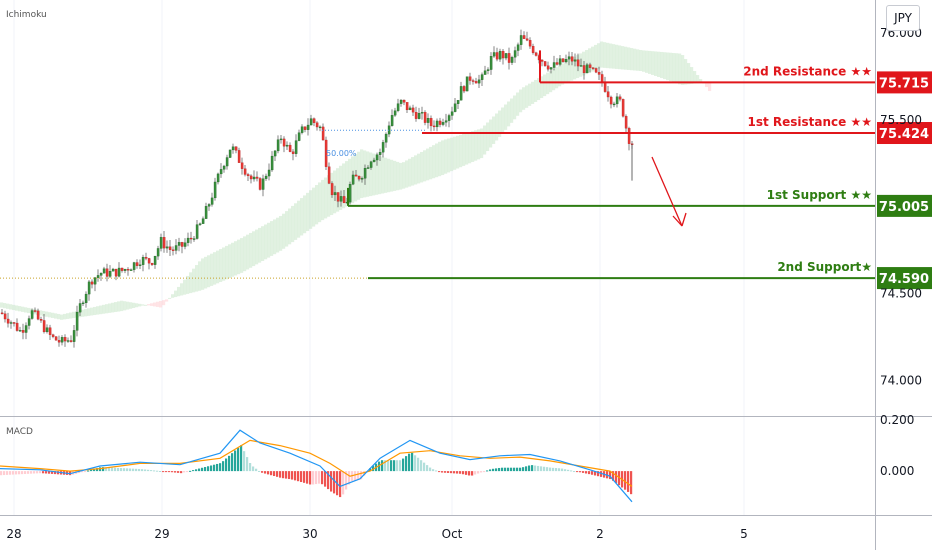  I want to click on time-axis: 28 29 30 Oct 2 5, so click(376, 534).